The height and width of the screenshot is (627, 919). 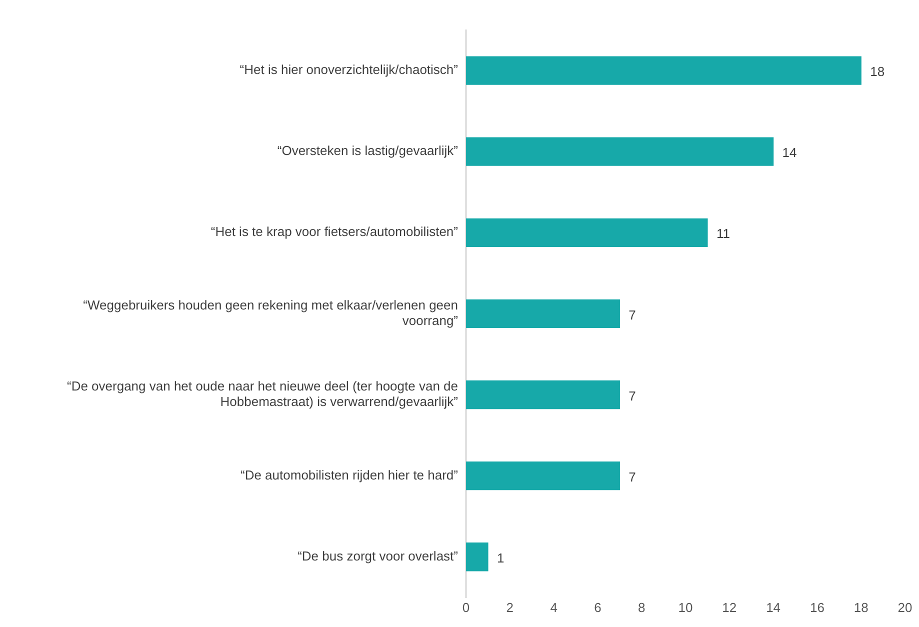 What do you see at coordinates (723, 234) in the screenshot?
I see `data-label: 11` at bounding box center [723, 234].